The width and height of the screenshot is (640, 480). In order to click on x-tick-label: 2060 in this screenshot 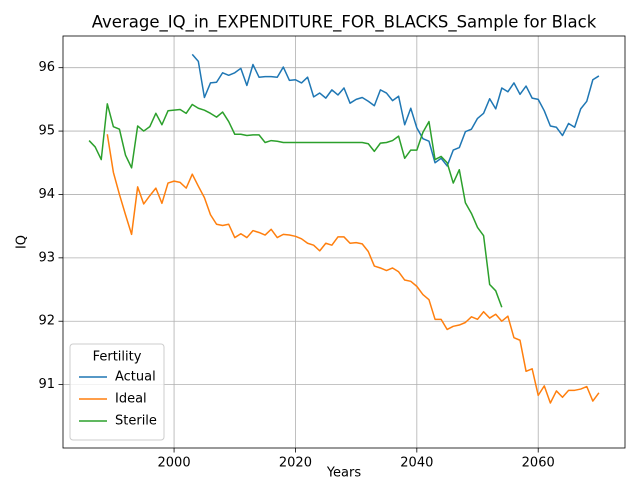, I will do `click(538, 463)`.